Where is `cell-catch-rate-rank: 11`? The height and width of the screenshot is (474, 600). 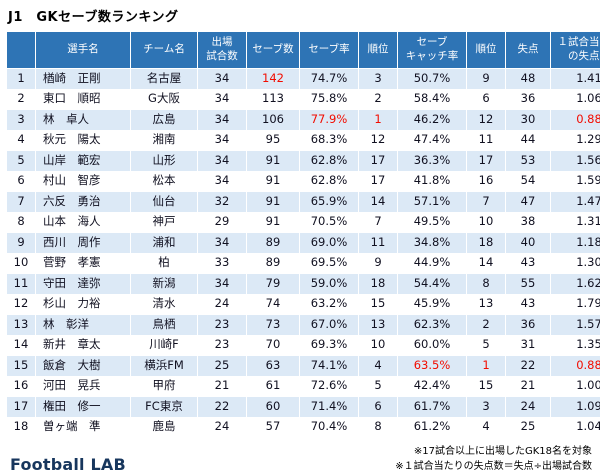 cell-catch-rate-rank: 11 is located at coordinates (486, 140).